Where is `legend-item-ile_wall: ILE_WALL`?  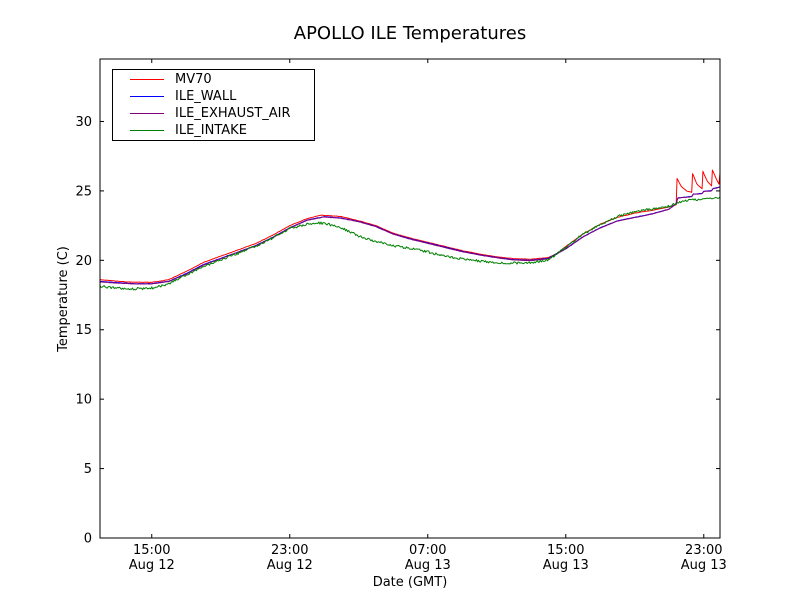
legend-item-ile_wall: ILE_WALL is located at coordinates (213, 96).